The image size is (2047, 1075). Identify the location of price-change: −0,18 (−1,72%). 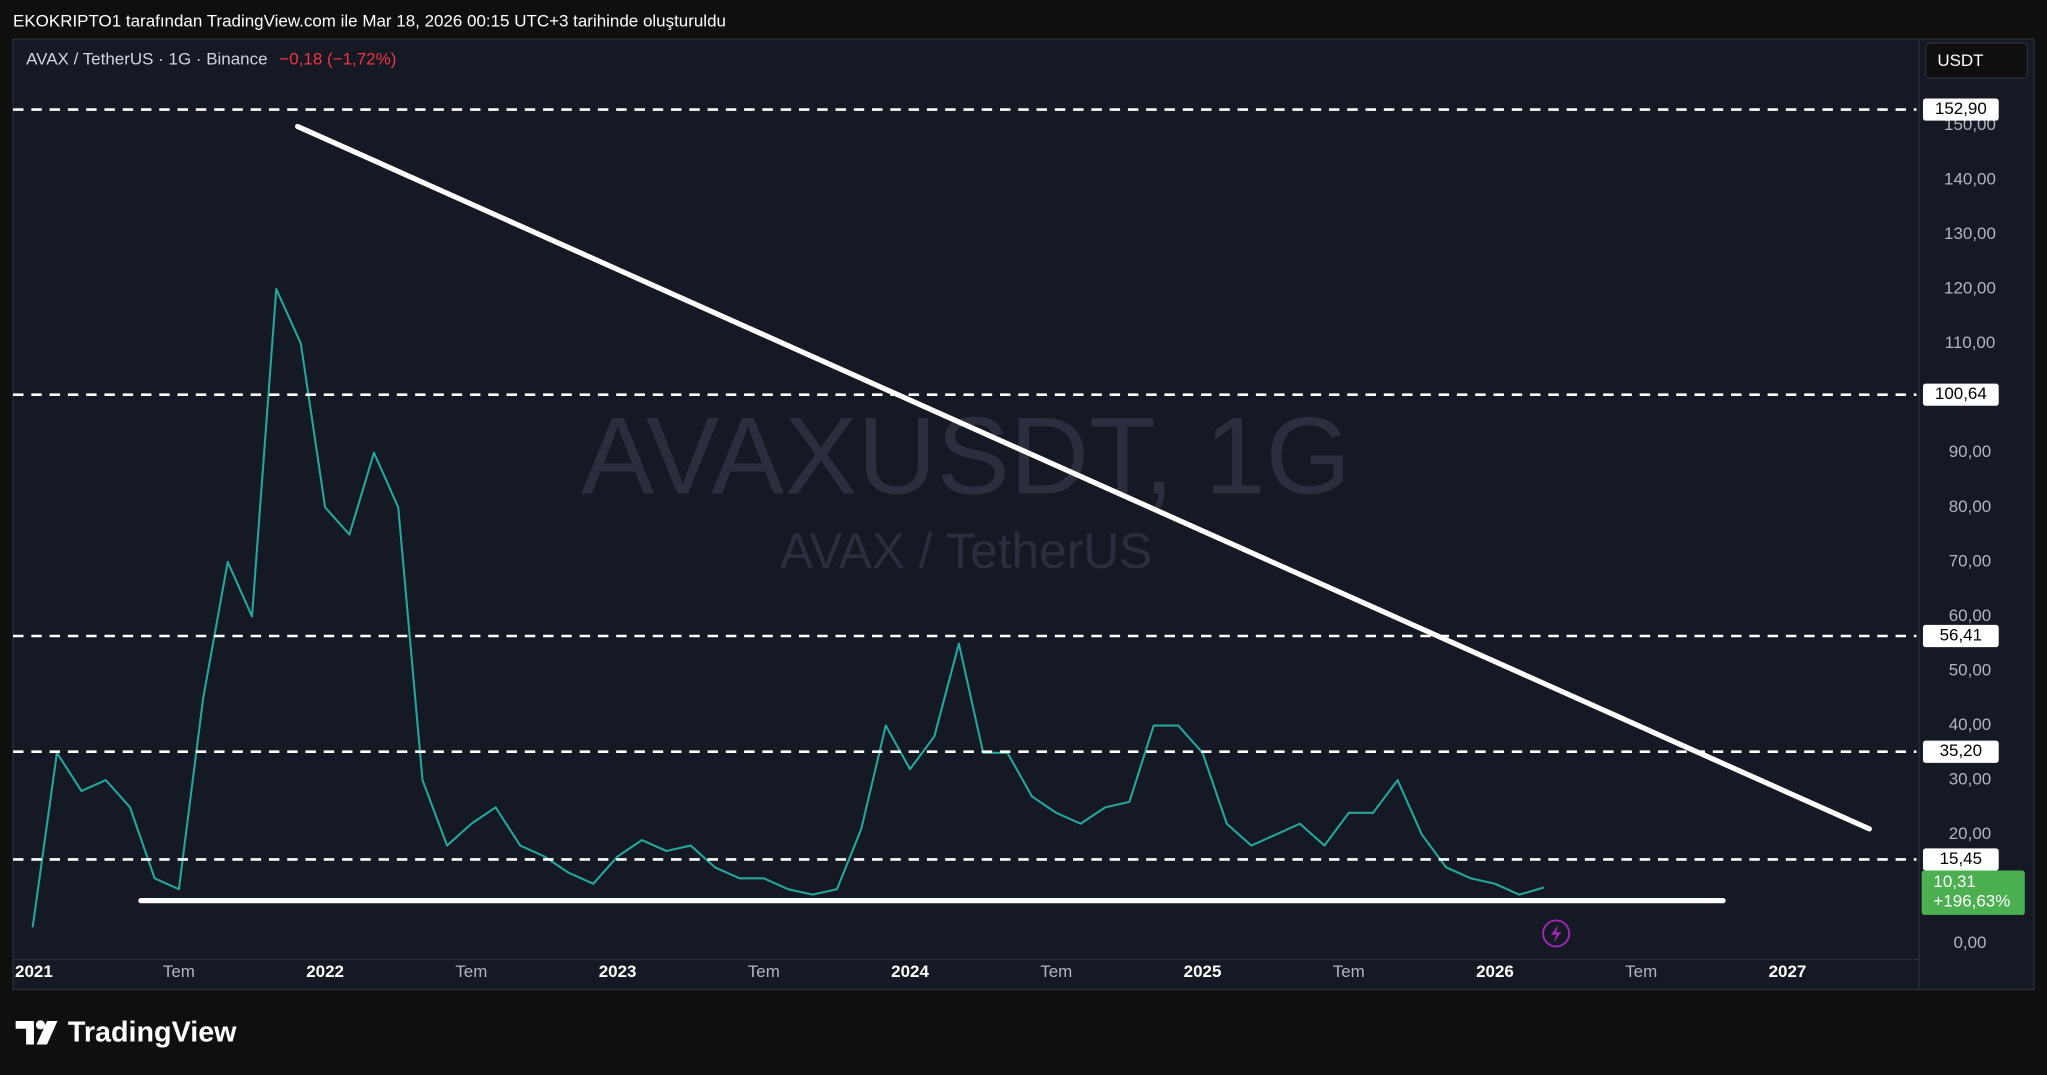
(337, 59).